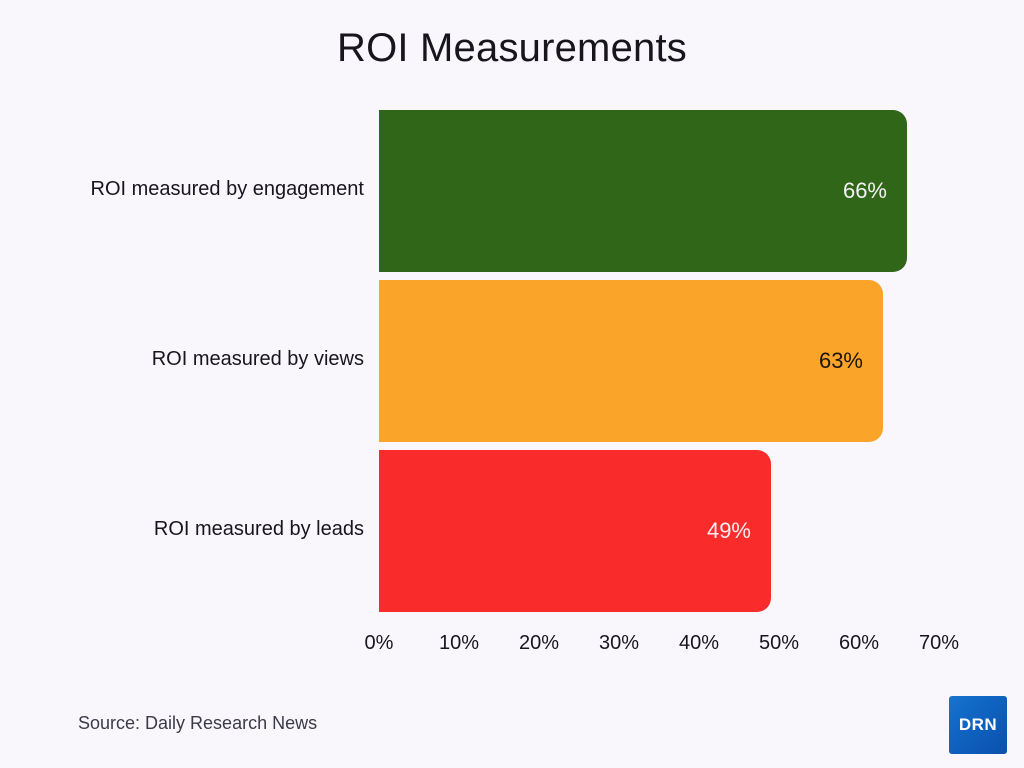 The image size is (1024, 768). I want to click on x-axis-tick-label: 20%, so click(539, 643).